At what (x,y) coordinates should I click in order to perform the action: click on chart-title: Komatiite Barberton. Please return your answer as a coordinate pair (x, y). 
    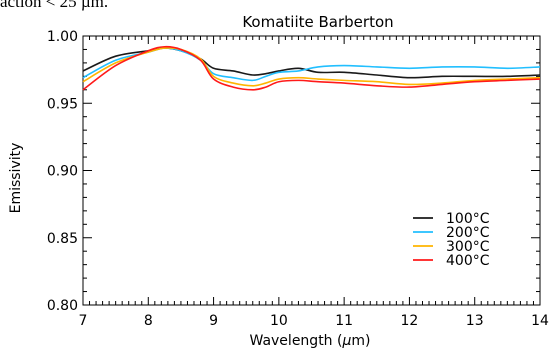
    Looking at the image, I should click on (317, 22).